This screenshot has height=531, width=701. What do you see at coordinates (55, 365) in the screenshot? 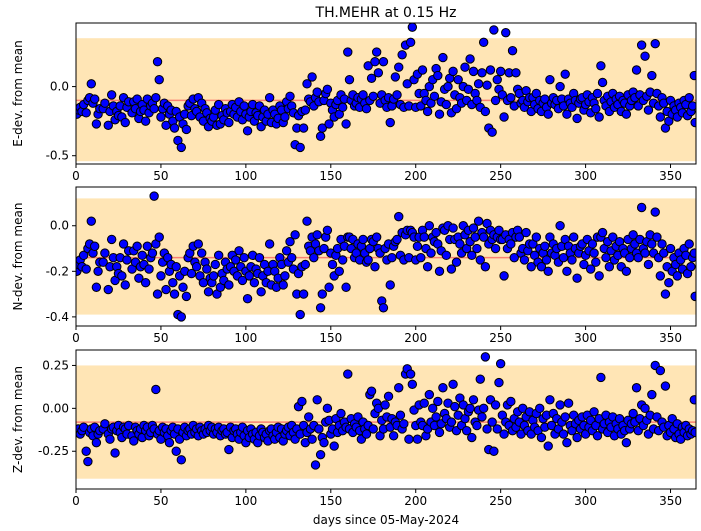
I see `y-tick-label: 0.25` at bounding box center [55, 365].